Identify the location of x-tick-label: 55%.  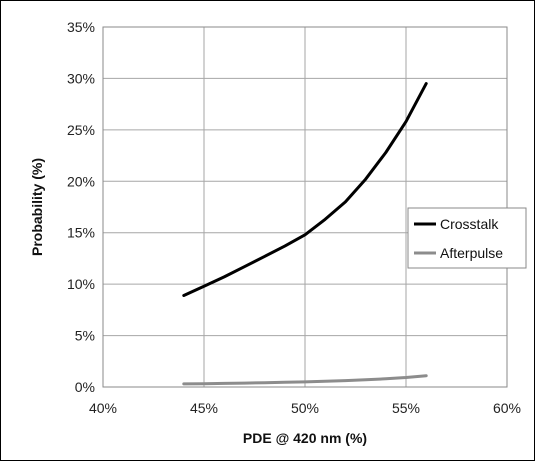
(406, 408).